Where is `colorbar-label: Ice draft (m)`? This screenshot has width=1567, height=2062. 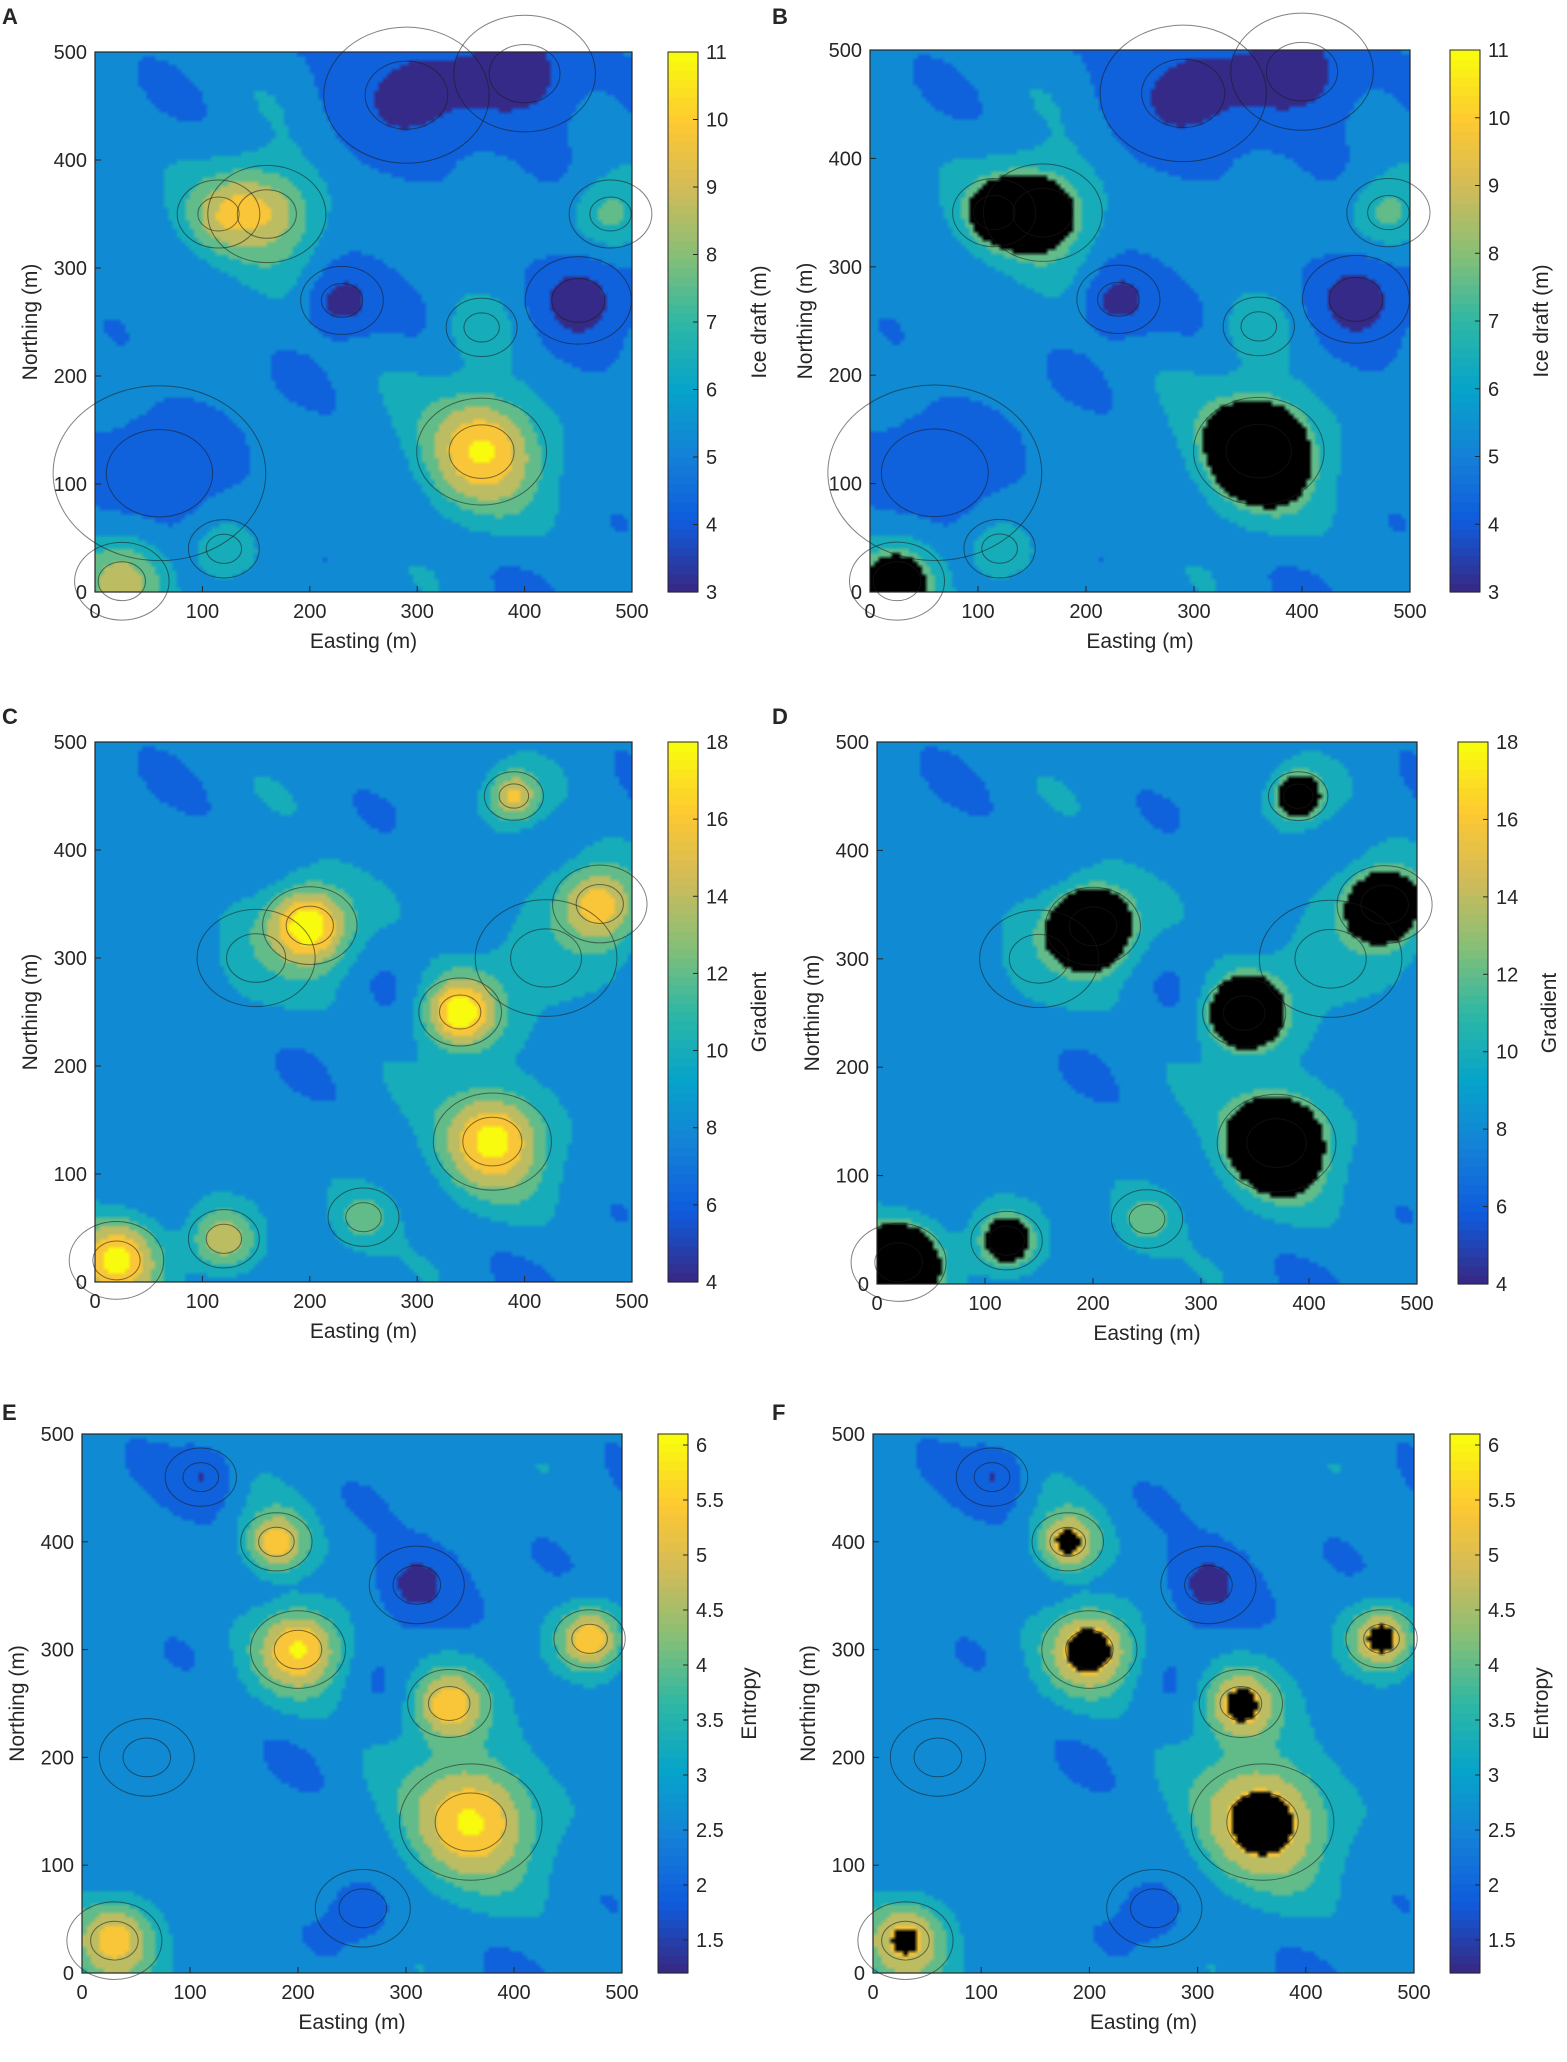 colorbar-label: Ice draft (m) is located at coordinates (759, 321).